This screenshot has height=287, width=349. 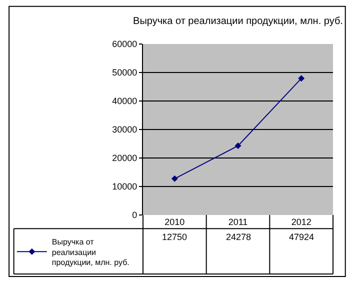 What do you see at coordinates (125, 73) in the screenshot?
I see `y-tick-label: 50000` at bounding box center [125, 73].